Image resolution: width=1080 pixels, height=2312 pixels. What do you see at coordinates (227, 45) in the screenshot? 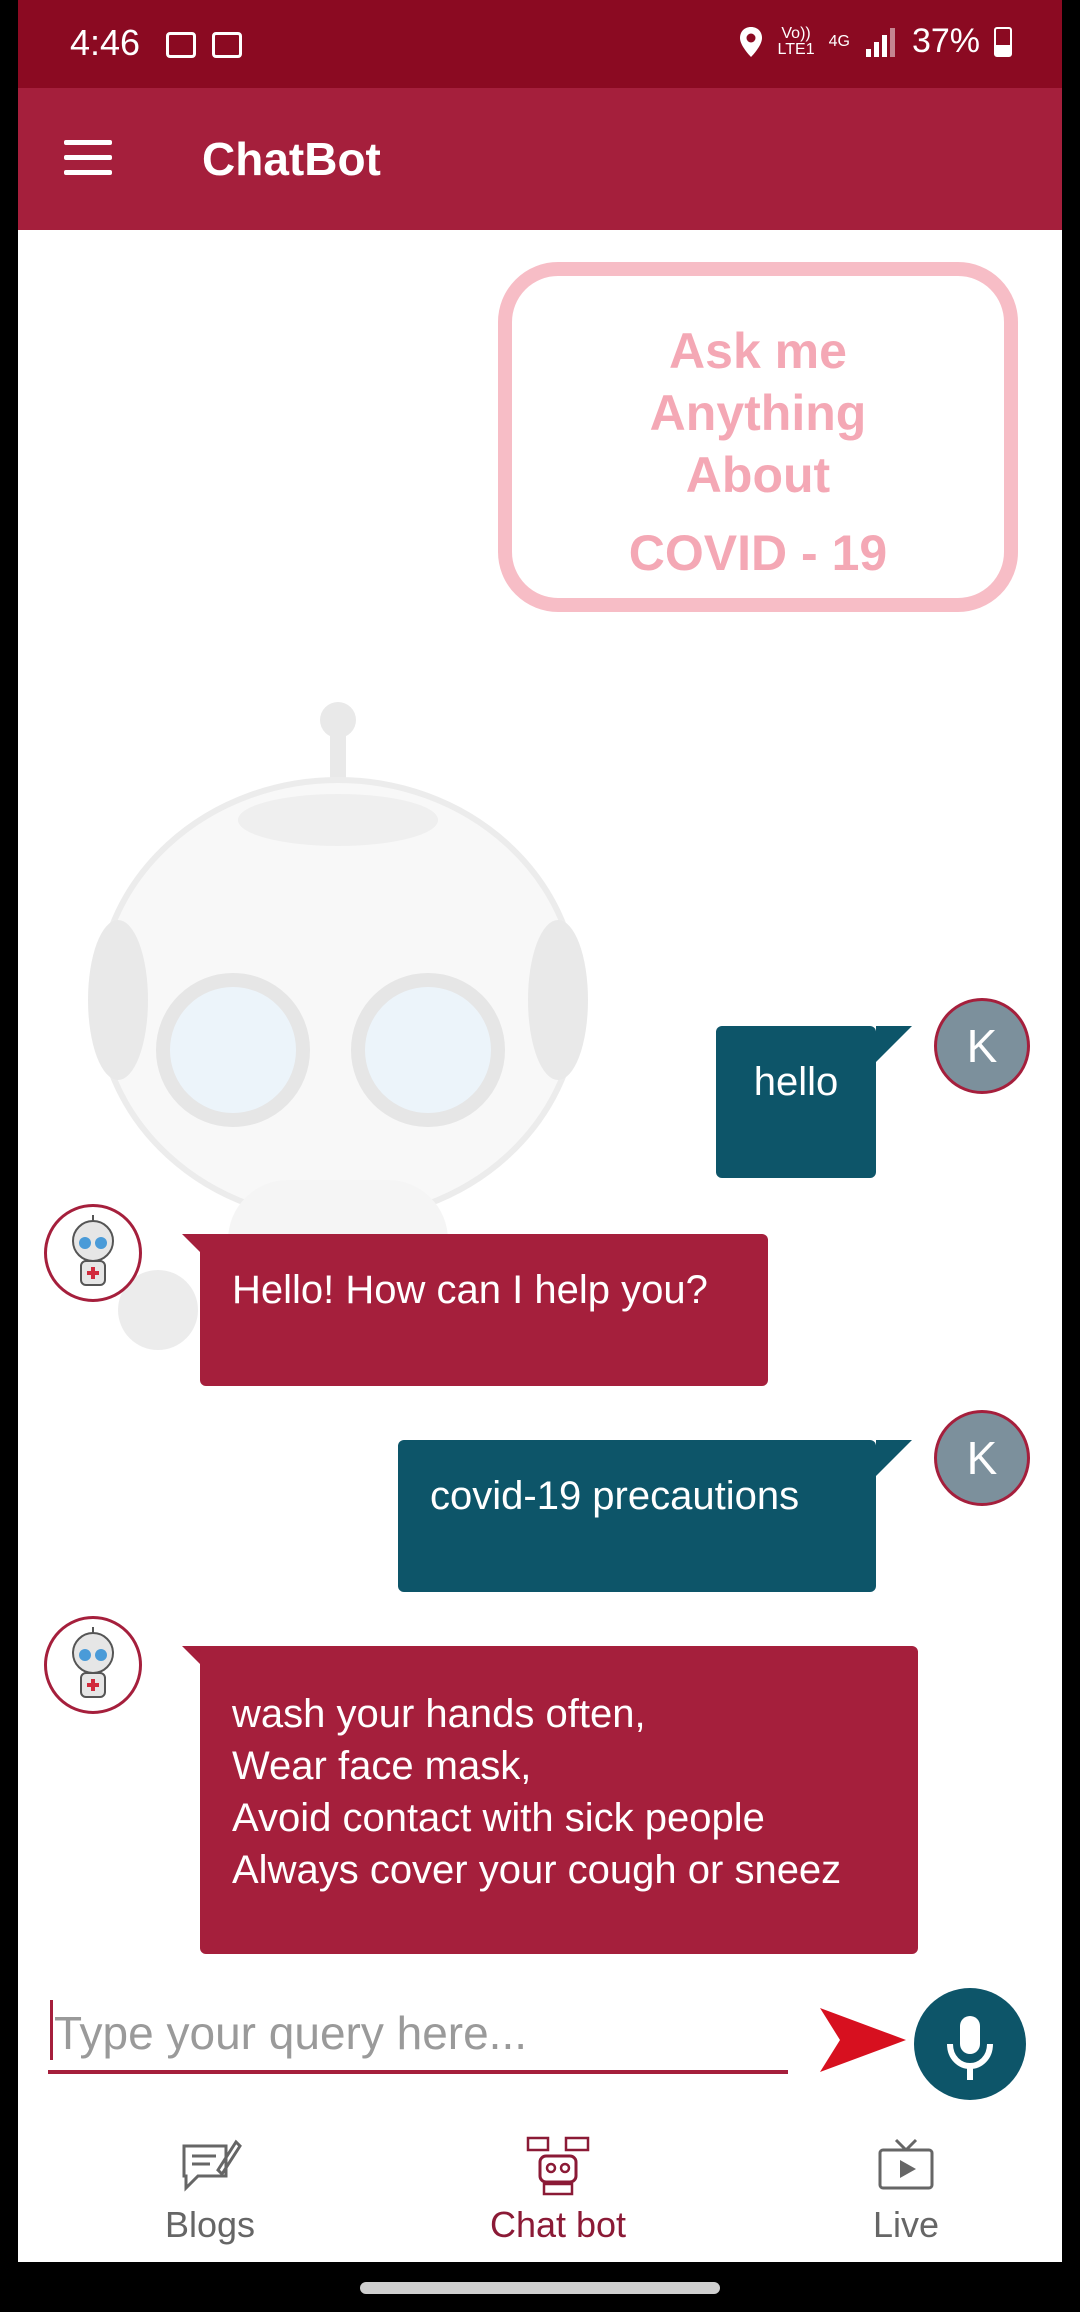
I see `wifi-icon` at bounding box center [227, 45].